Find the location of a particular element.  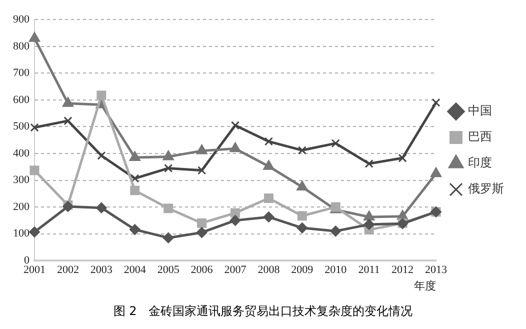

y-tick-label: 400 is located at coordinates (21, 153).